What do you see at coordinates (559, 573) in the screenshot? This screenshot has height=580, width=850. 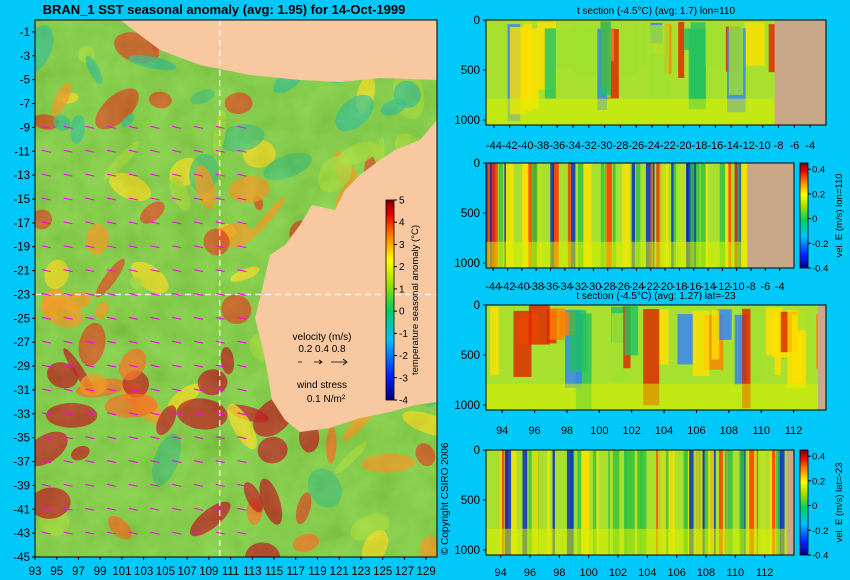 I see `section-x-tick-label: 98` at bounding box center [559, 573].